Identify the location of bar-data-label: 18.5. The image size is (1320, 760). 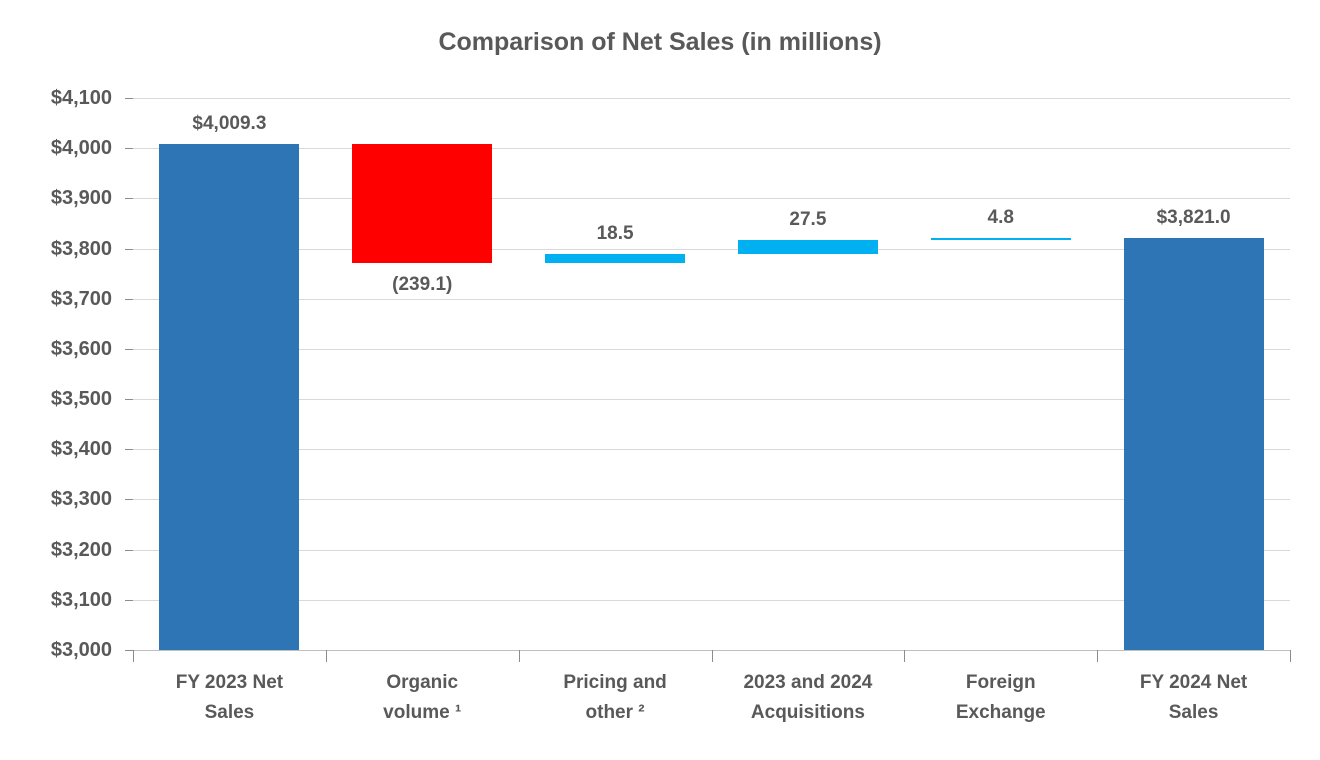
(615, 234).